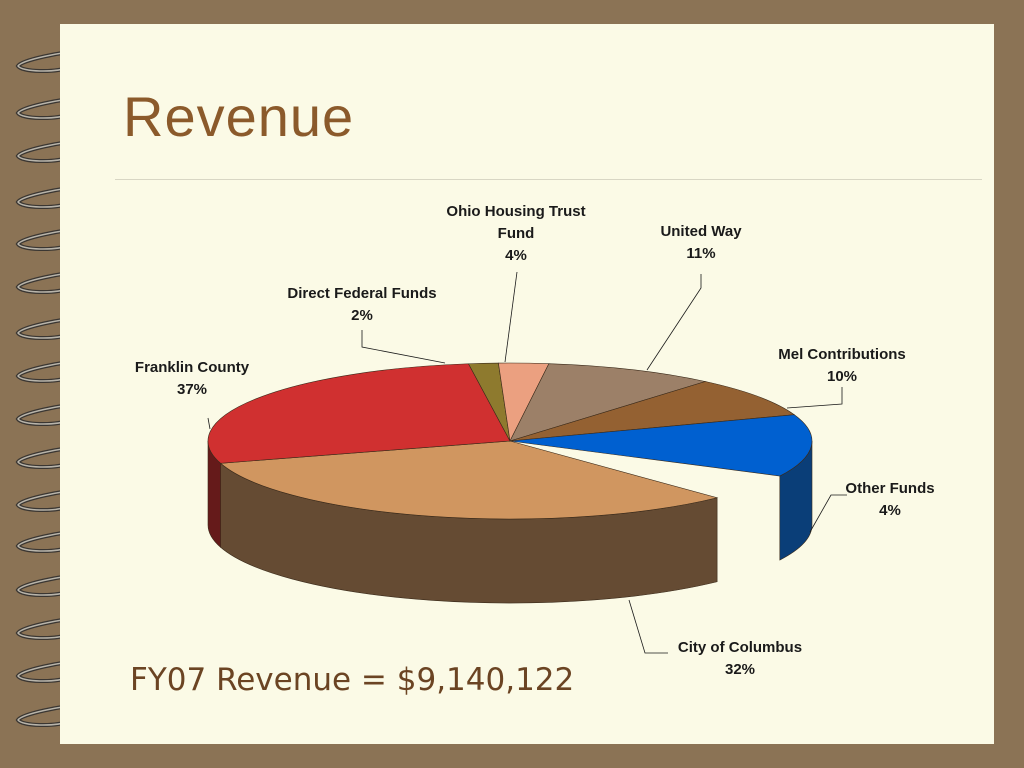  I want to click on slice-label-direct-federal-funds: Direct Federal Funds, so click(361, 293).